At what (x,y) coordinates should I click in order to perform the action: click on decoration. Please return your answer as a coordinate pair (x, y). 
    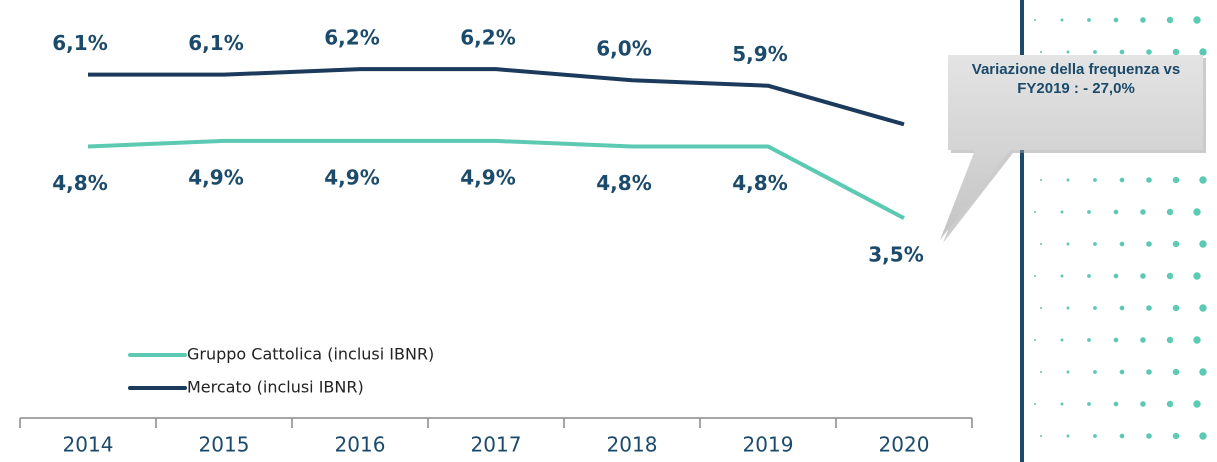
    Looking at the image, I should click on (1120, 228).